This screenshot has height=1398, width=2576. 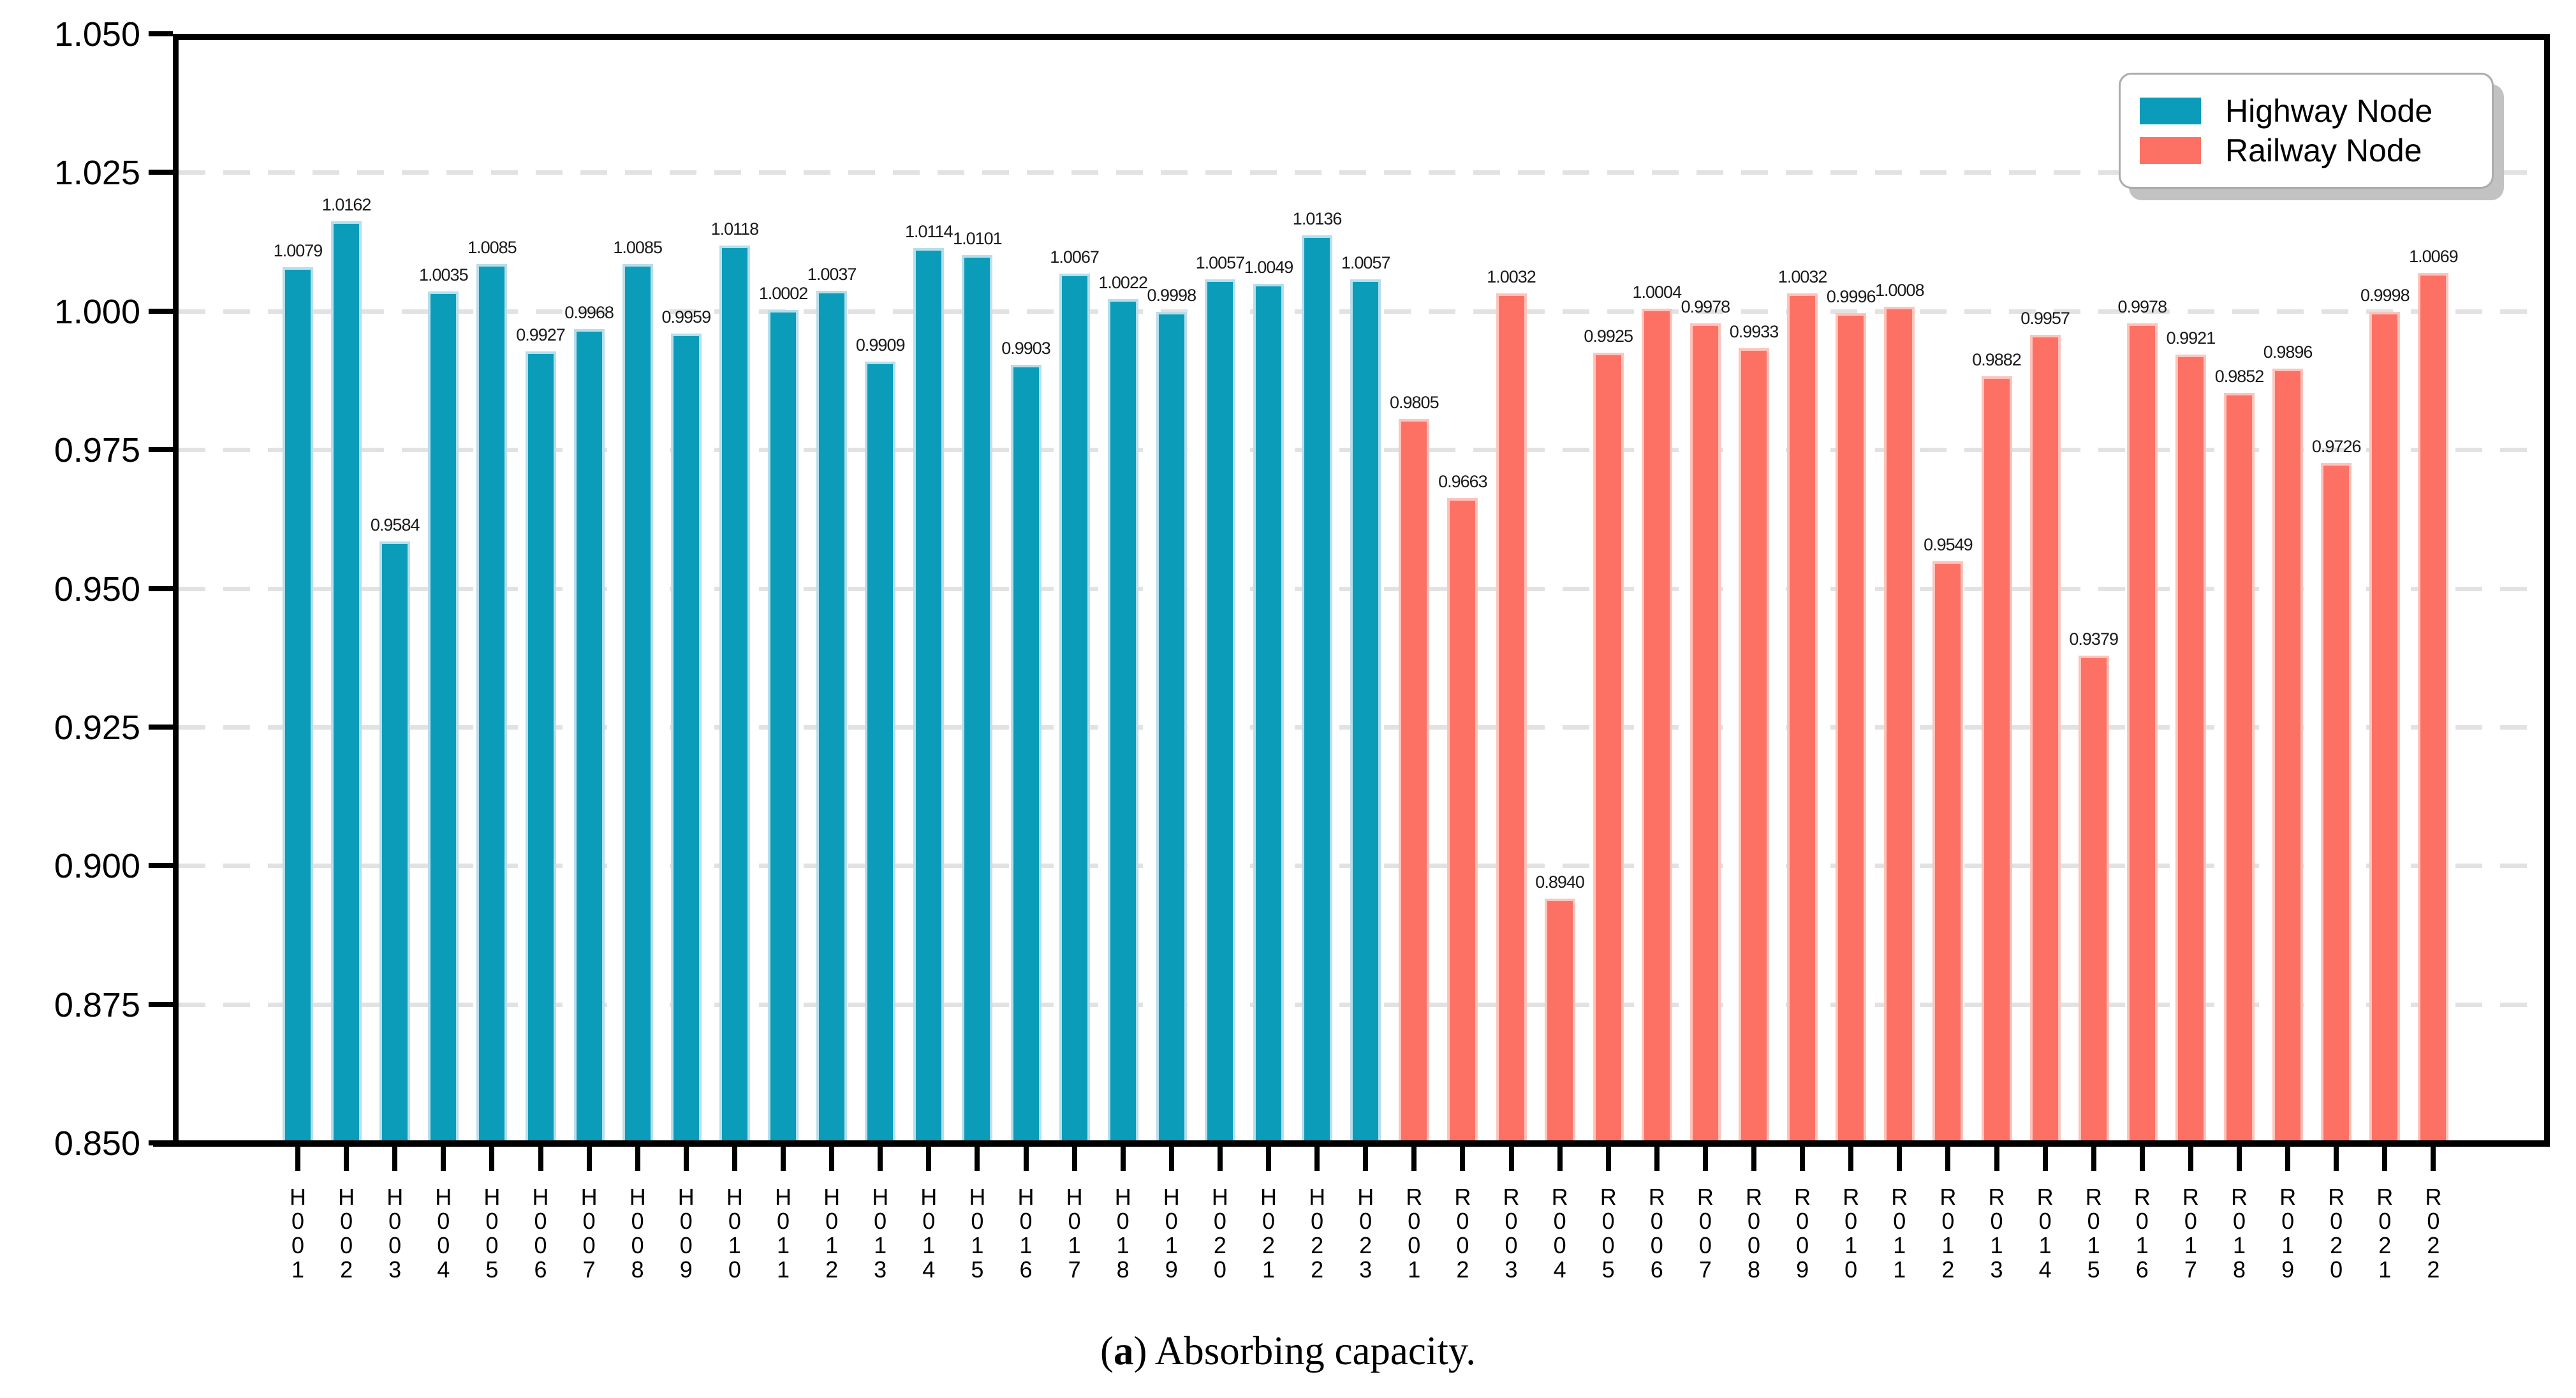 What do you see at coordinates (2288, 757) in the screenshot?
I see `bar-R019` at bounding box center [2288, 757].